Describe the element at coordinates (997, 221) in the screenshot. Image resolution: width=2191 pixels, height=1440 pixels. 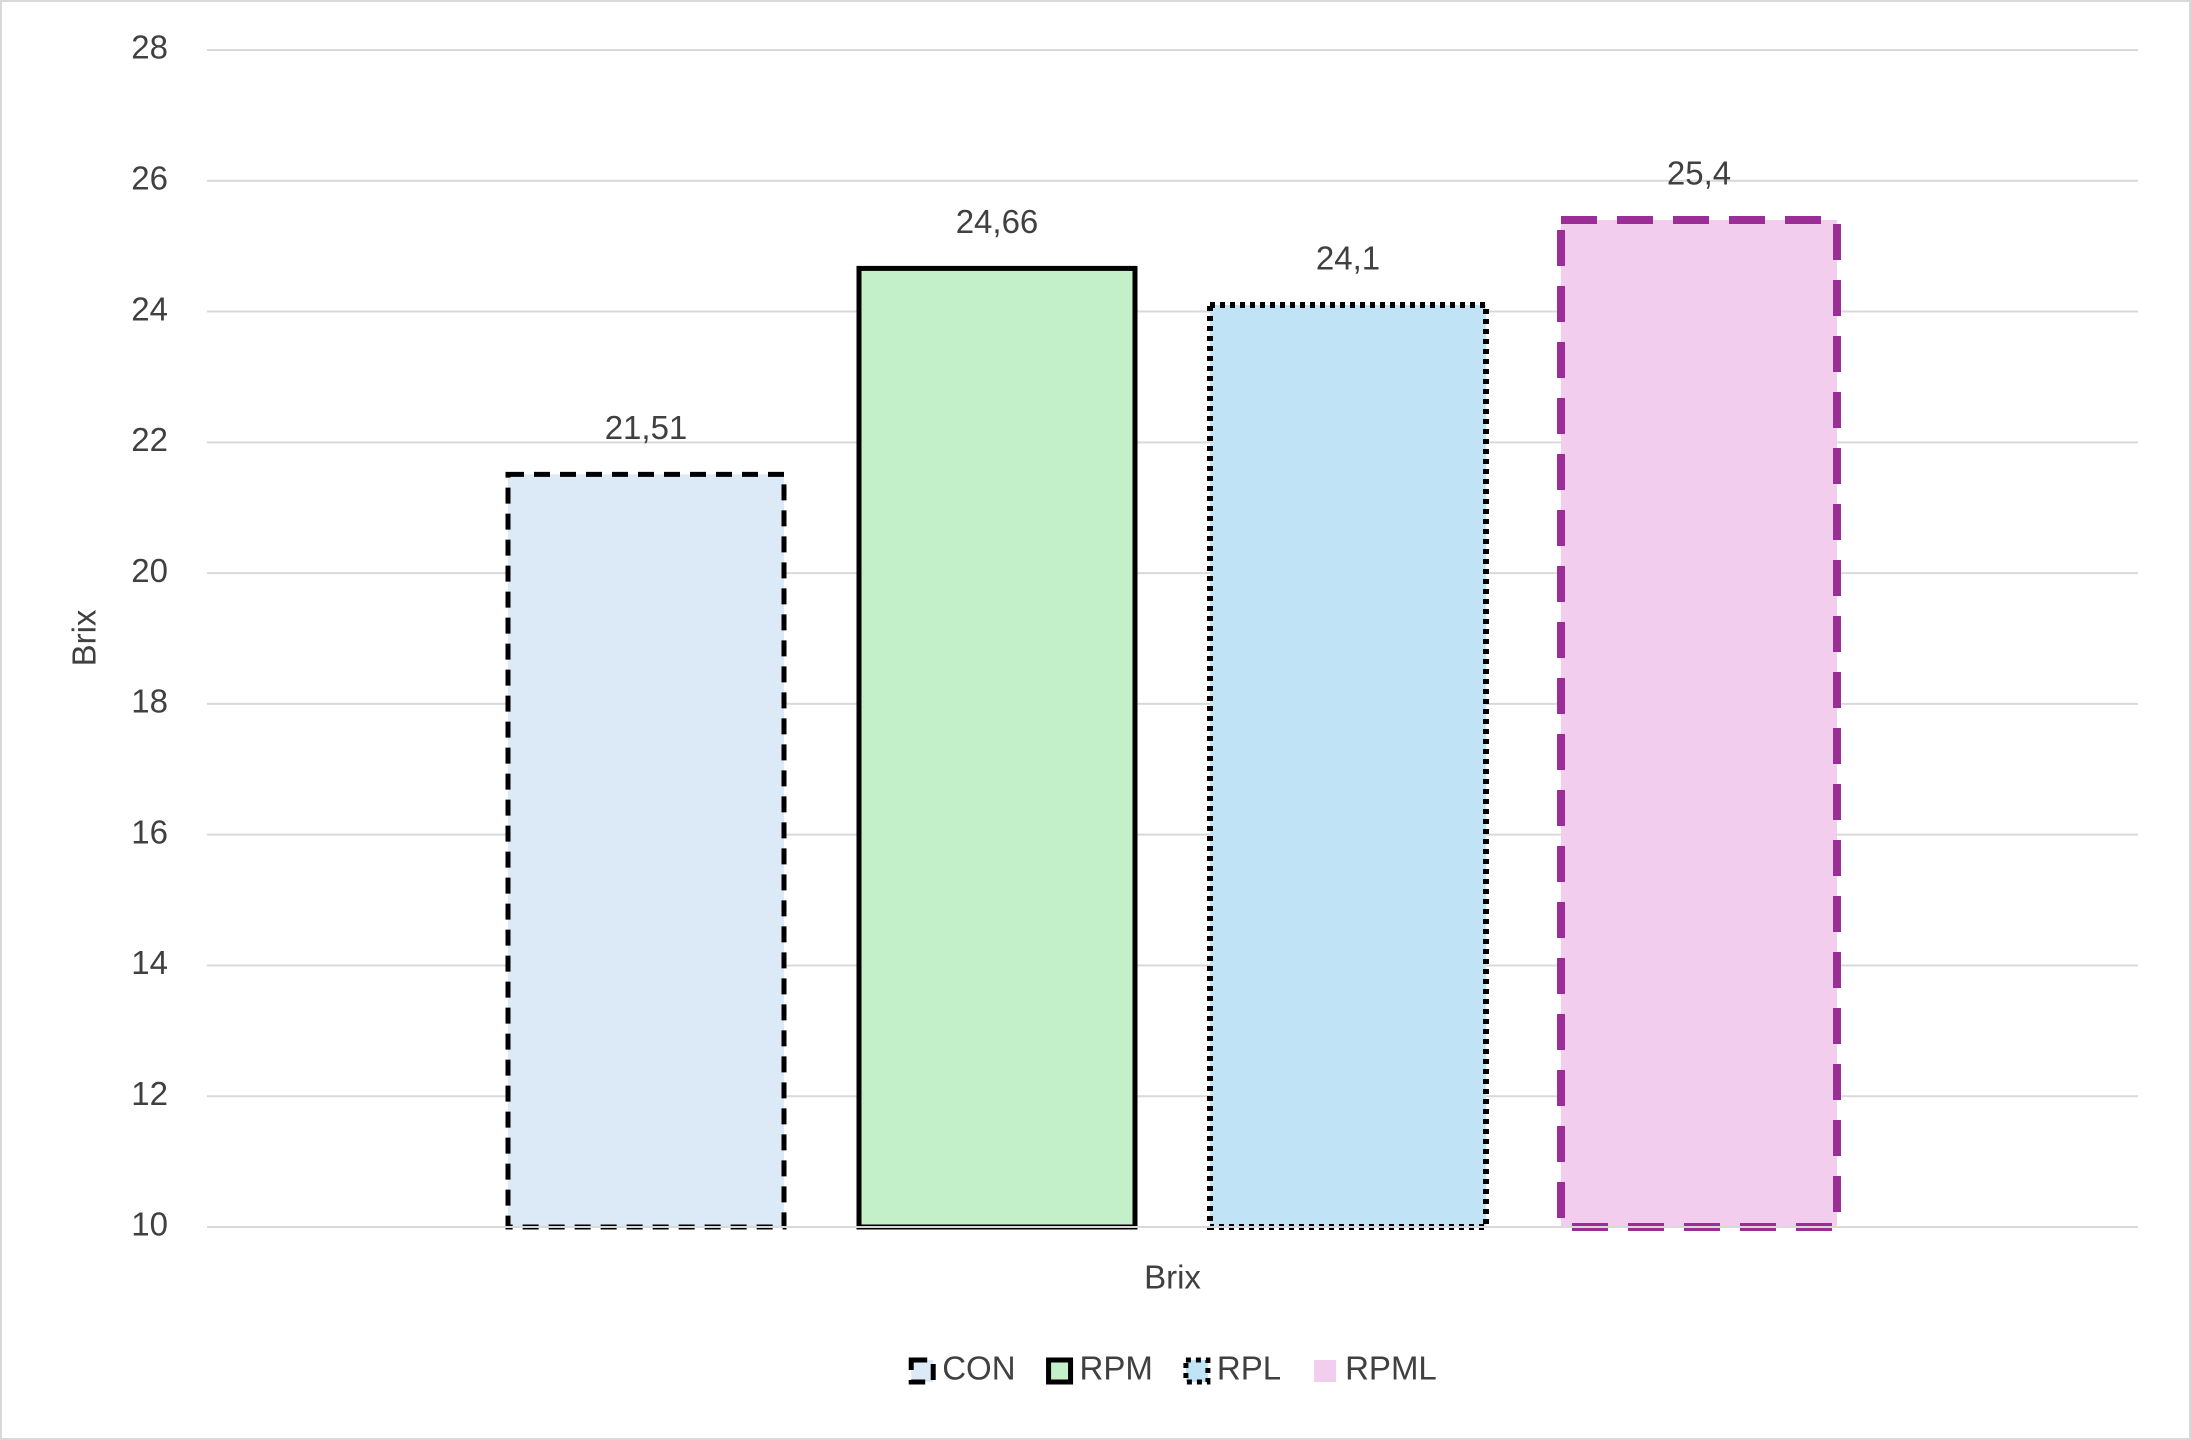
I see `value-label: 24,66` at that location.